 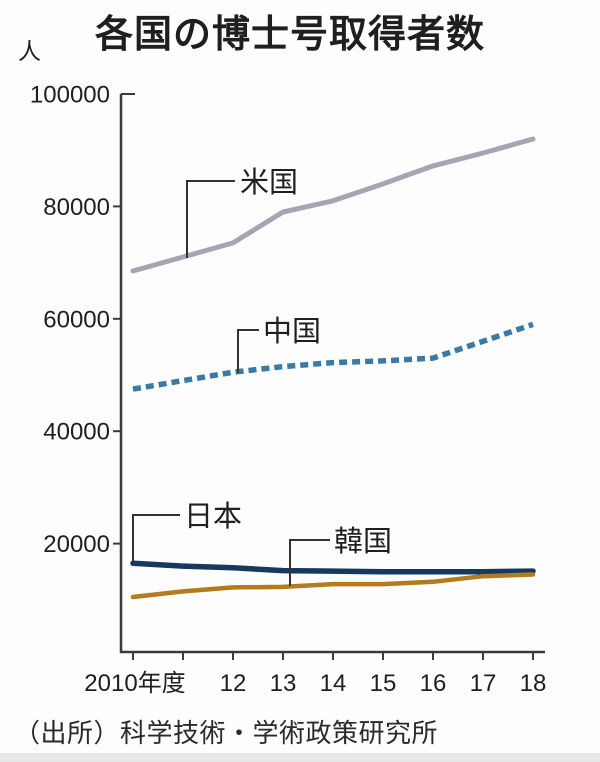 What do you see at coordinates (76, 544) in the screenshot?
I see `y-tick-label: 20000` at bounding box center [76, 544].